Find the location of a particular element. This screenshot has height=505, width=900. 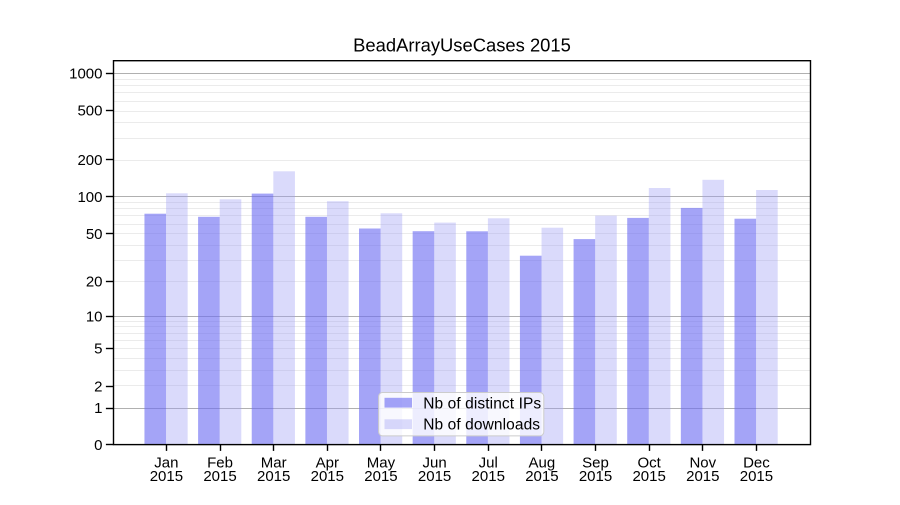

svg-text: 10 is located at coordinates (94, 317).